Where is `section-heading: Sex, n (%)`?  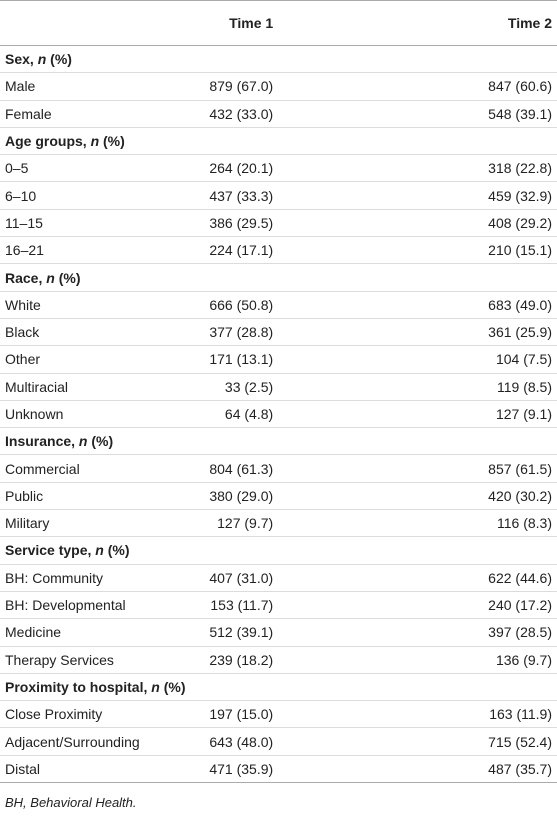 section-heading: Sex, n (%) is located at coordinates (278, 59).